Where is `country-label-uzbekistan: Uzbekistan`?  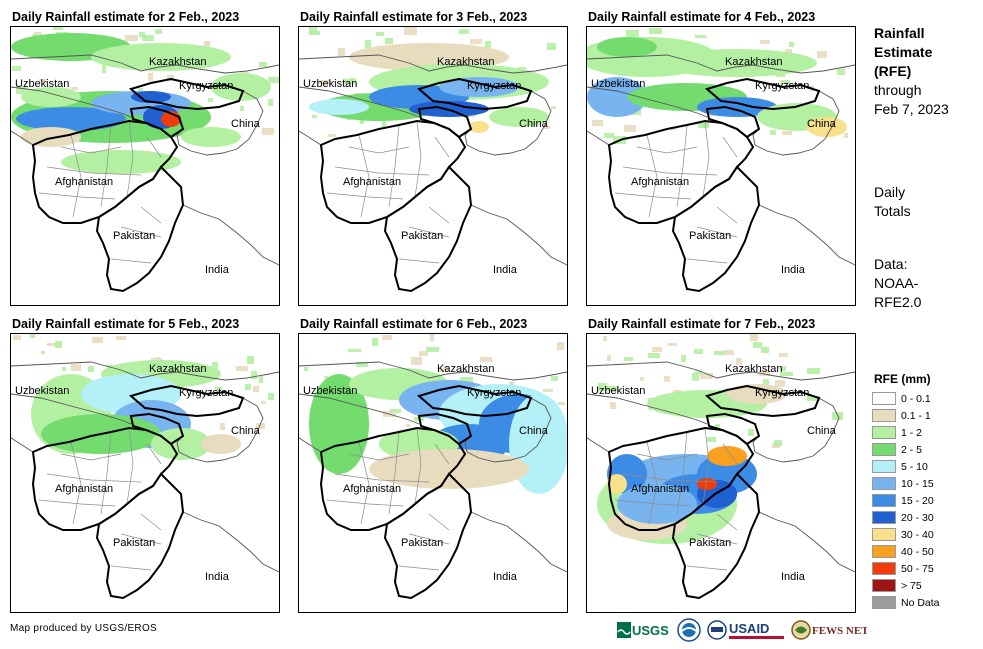
country-label-uzbekistan: Uzbekistan is located at coordinates (330, 84).